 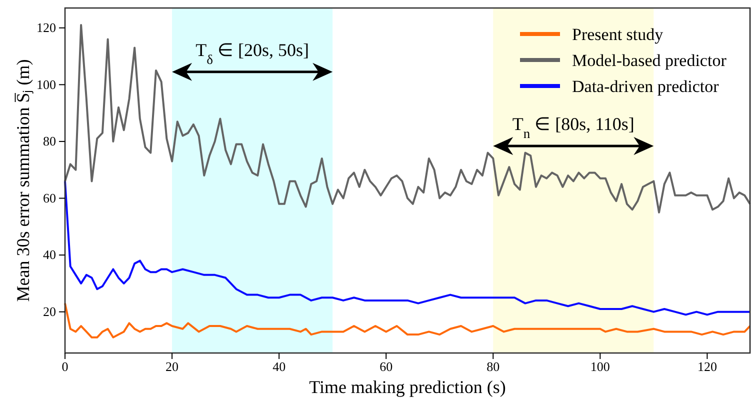 I want to click on legend-label: Model-based predictor, so click(x=649, y=60).